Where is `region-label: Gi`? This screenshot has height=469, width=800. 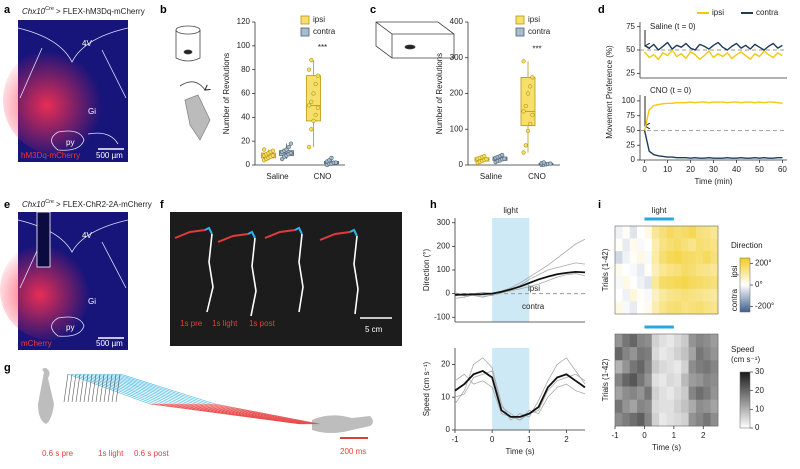
region-label: Gi is located at coordinates (92, 111).